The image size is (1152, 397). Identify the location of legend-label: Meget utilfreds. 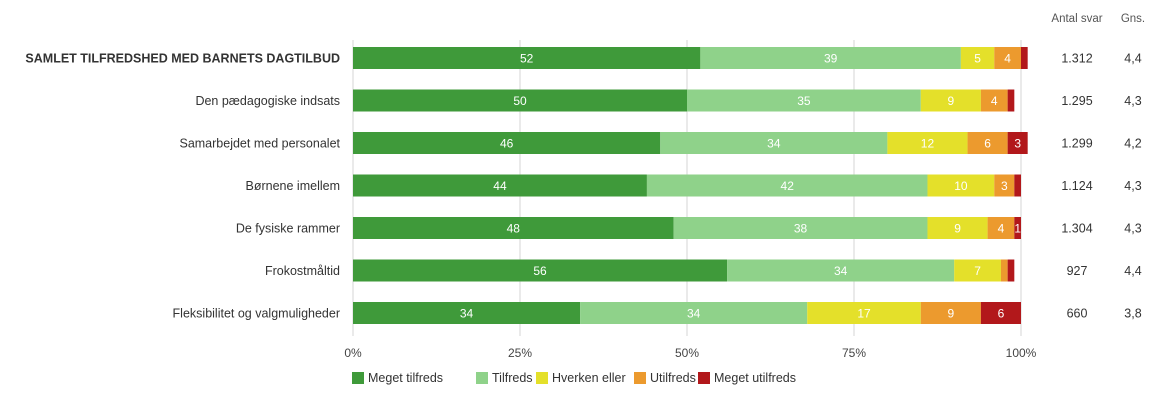
(755, 378).